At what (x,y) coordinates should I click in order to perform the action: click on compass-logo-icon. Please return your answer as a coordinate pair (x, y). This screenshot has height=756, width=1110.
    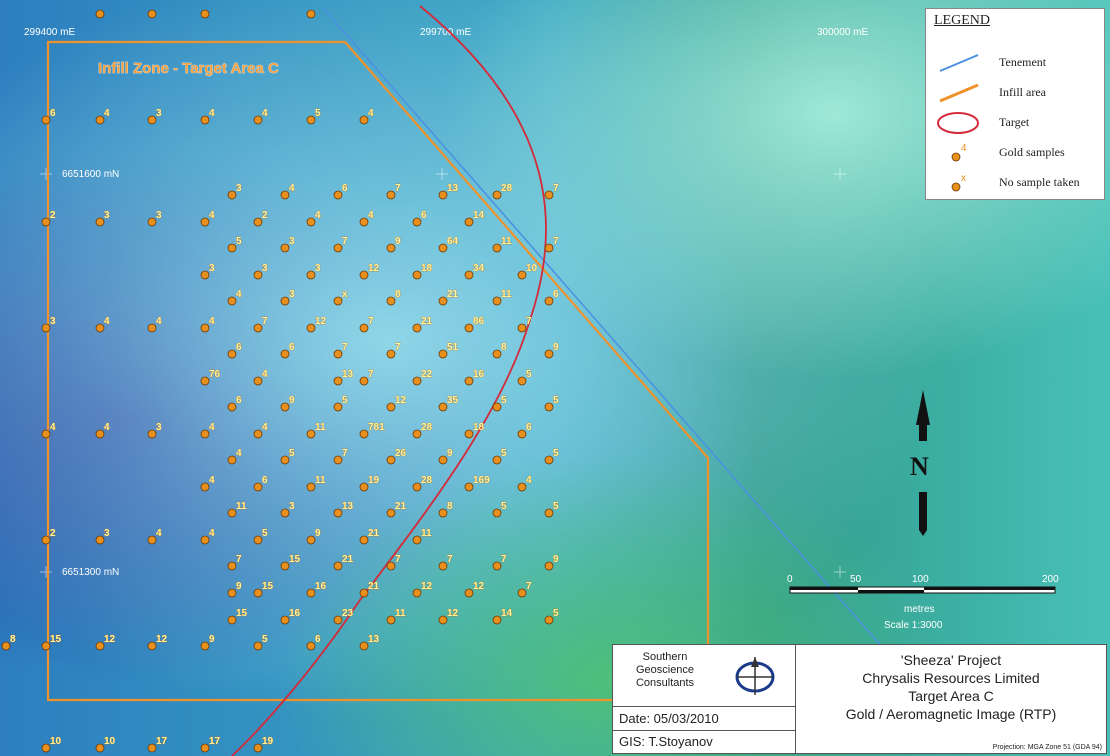
    Looking at the image, I should click on (755, 676).